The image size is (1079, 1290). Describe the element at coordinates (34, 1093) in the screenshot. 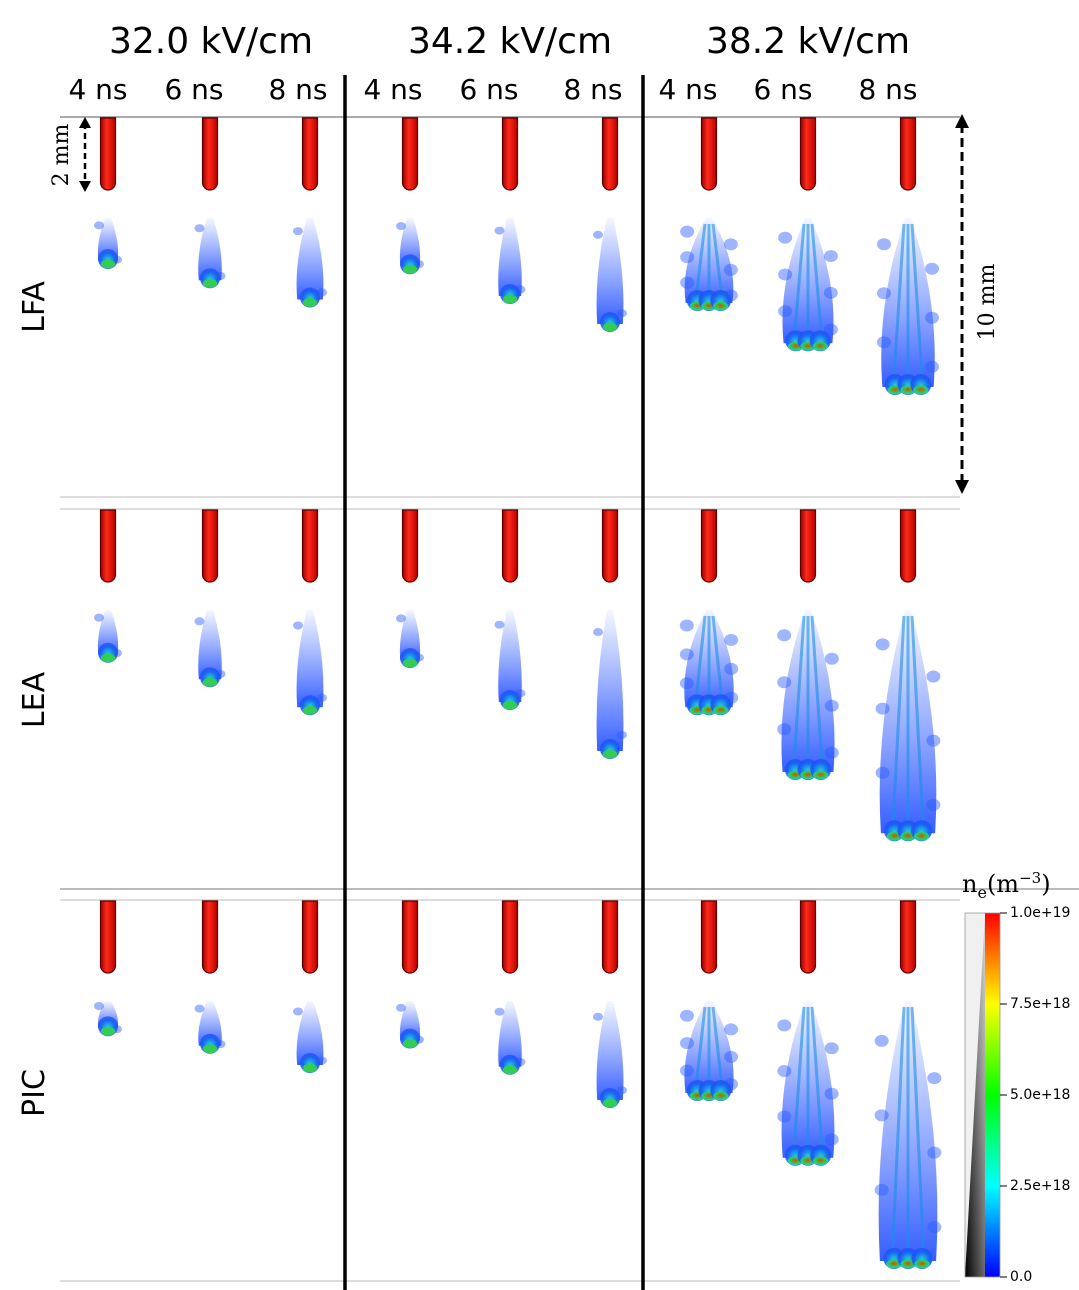

I see `row-label-pic: PIC` at that location.